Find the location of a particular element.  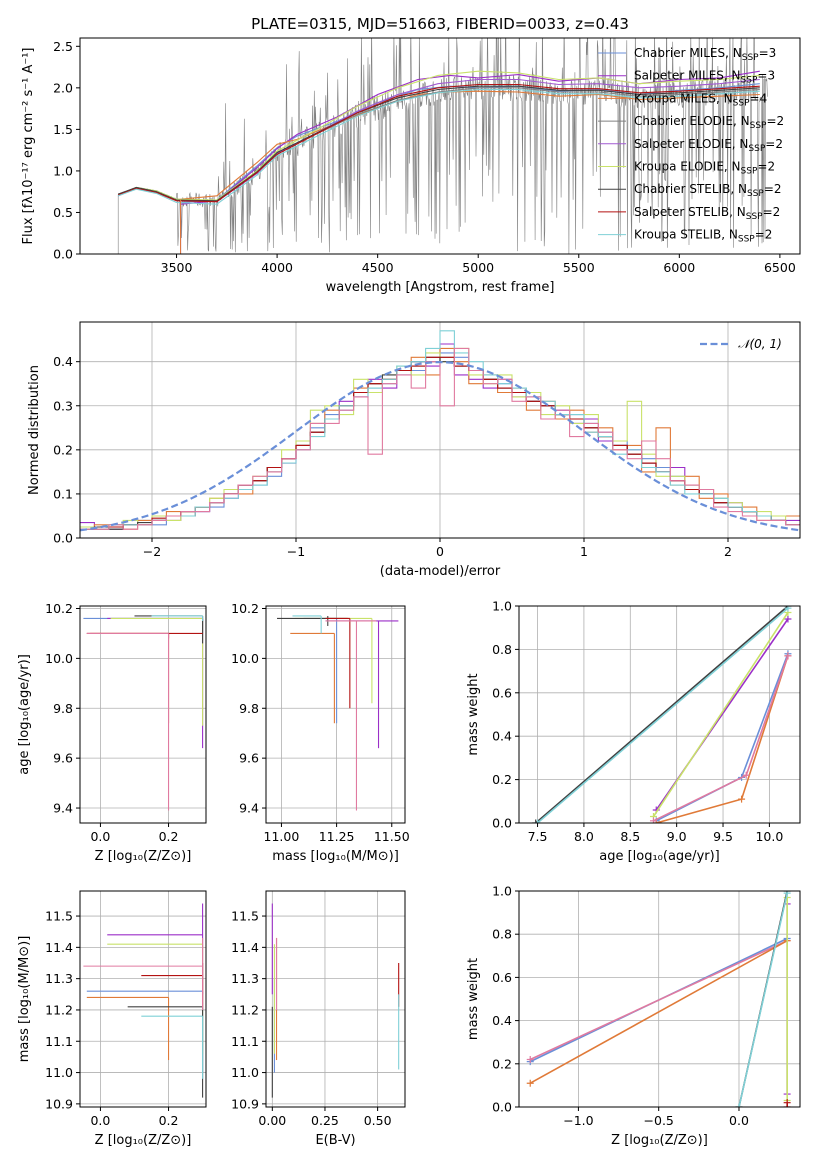

x-tick-label: 2 is located at coordinates (728, 551).